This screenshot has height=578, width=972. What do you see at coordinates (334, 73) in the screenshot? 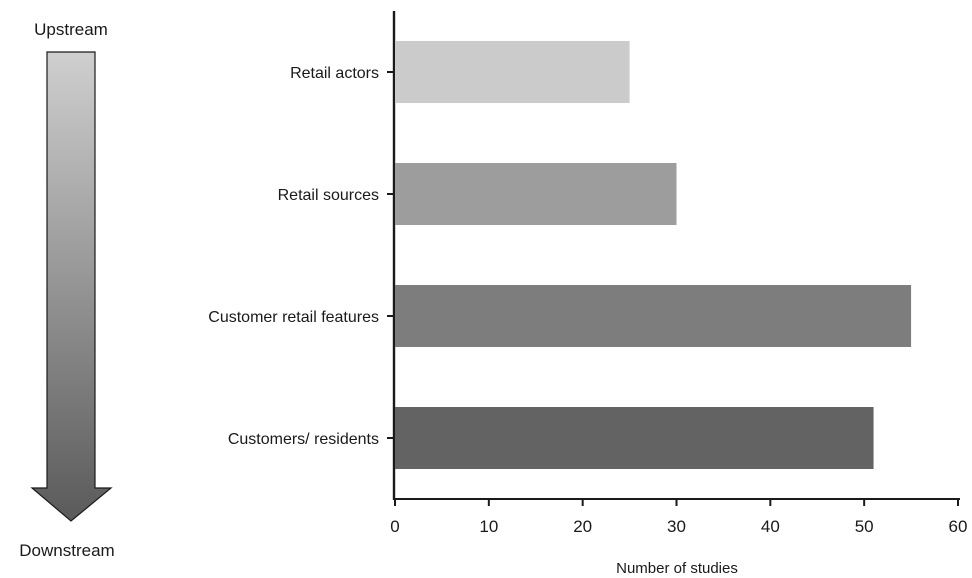
I see `y-tick-label: Retail actors` at bounding box center [334, 73].